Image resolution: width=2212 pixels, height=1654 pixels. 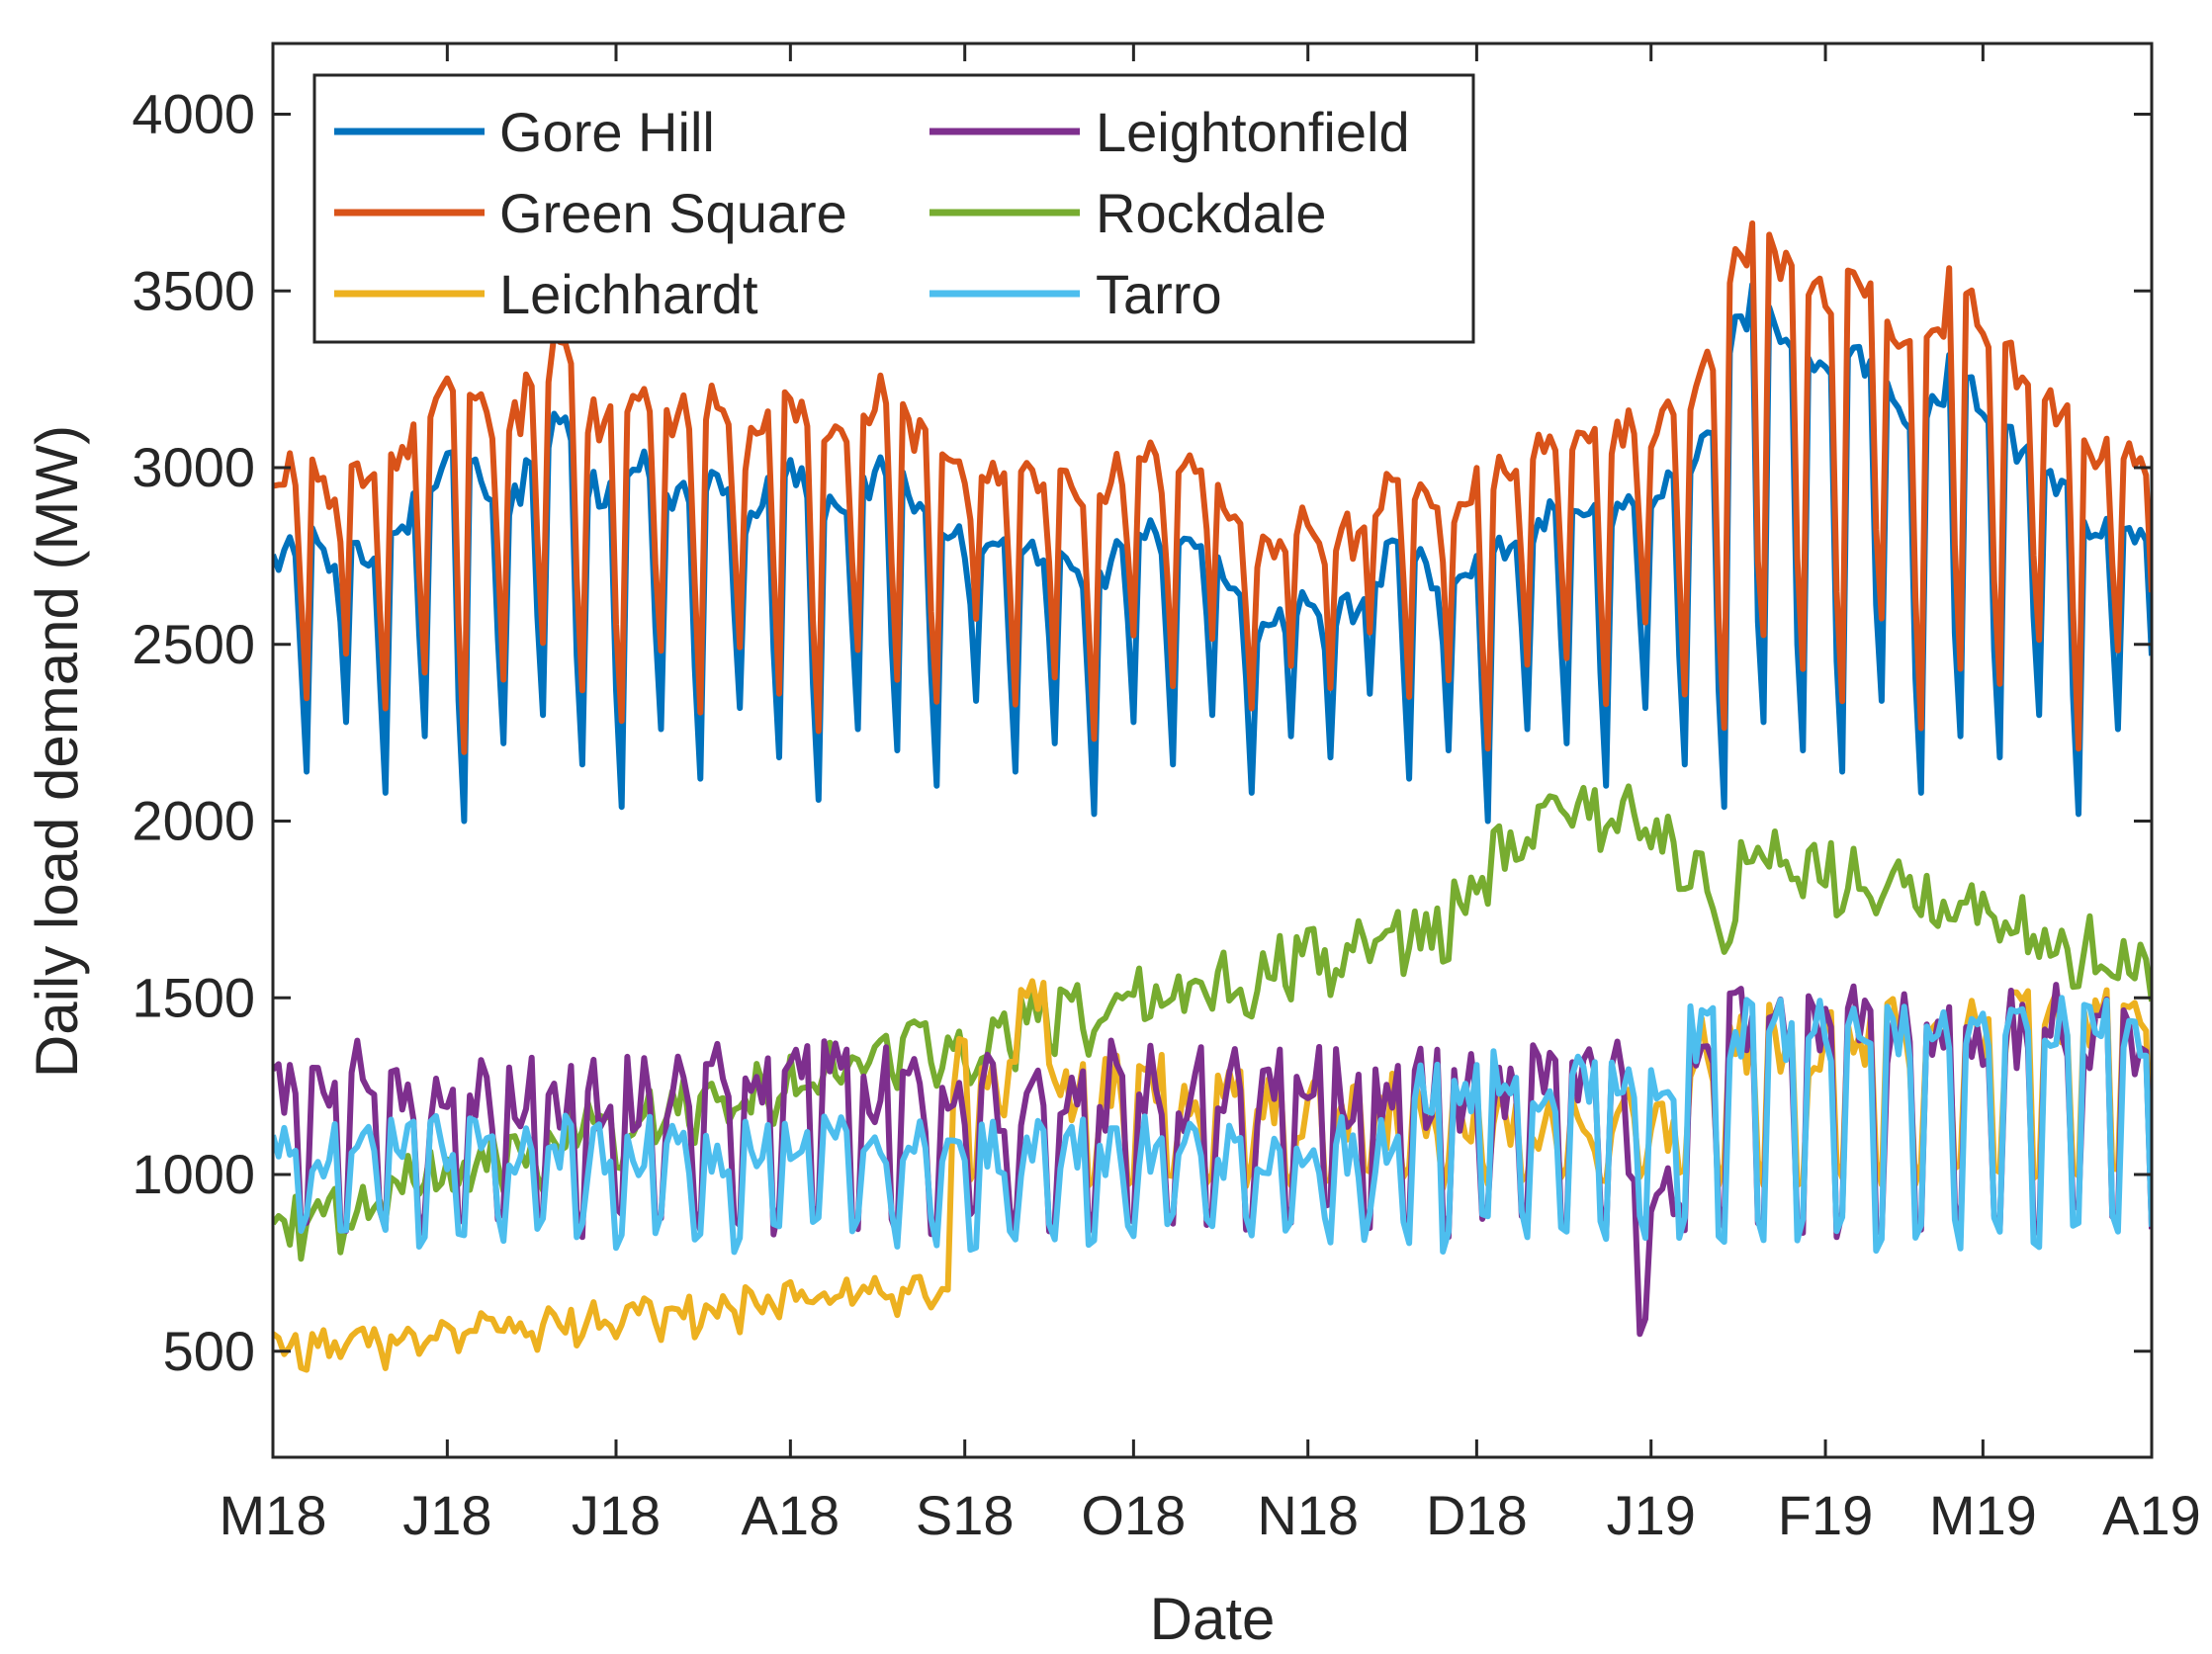 I want to click on legend-item-green-square: Green Square, so click(x=590, y=213).